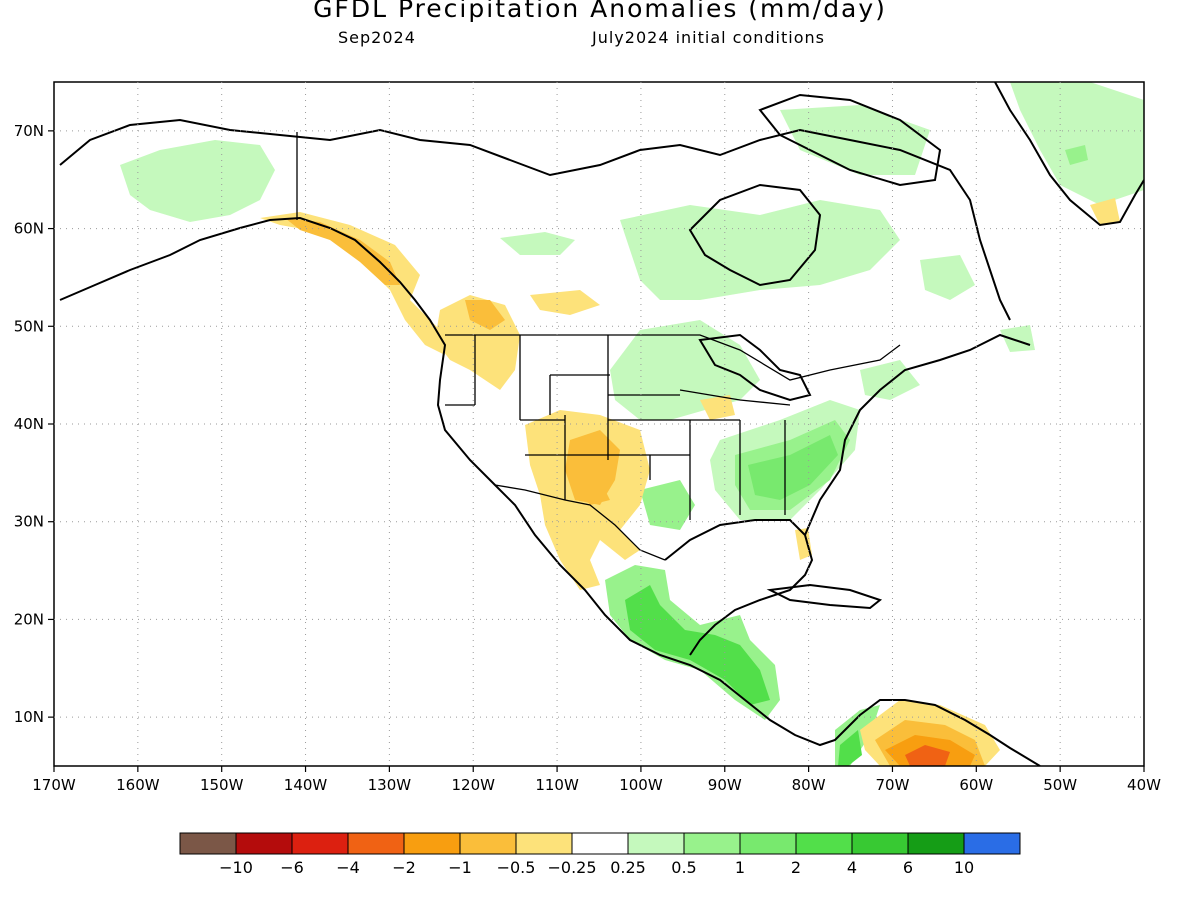 The image size is (1200, 900). Describe the element at coordinates (964, 867) in the screenshot. I see `colorbar-label: 10` at that location.